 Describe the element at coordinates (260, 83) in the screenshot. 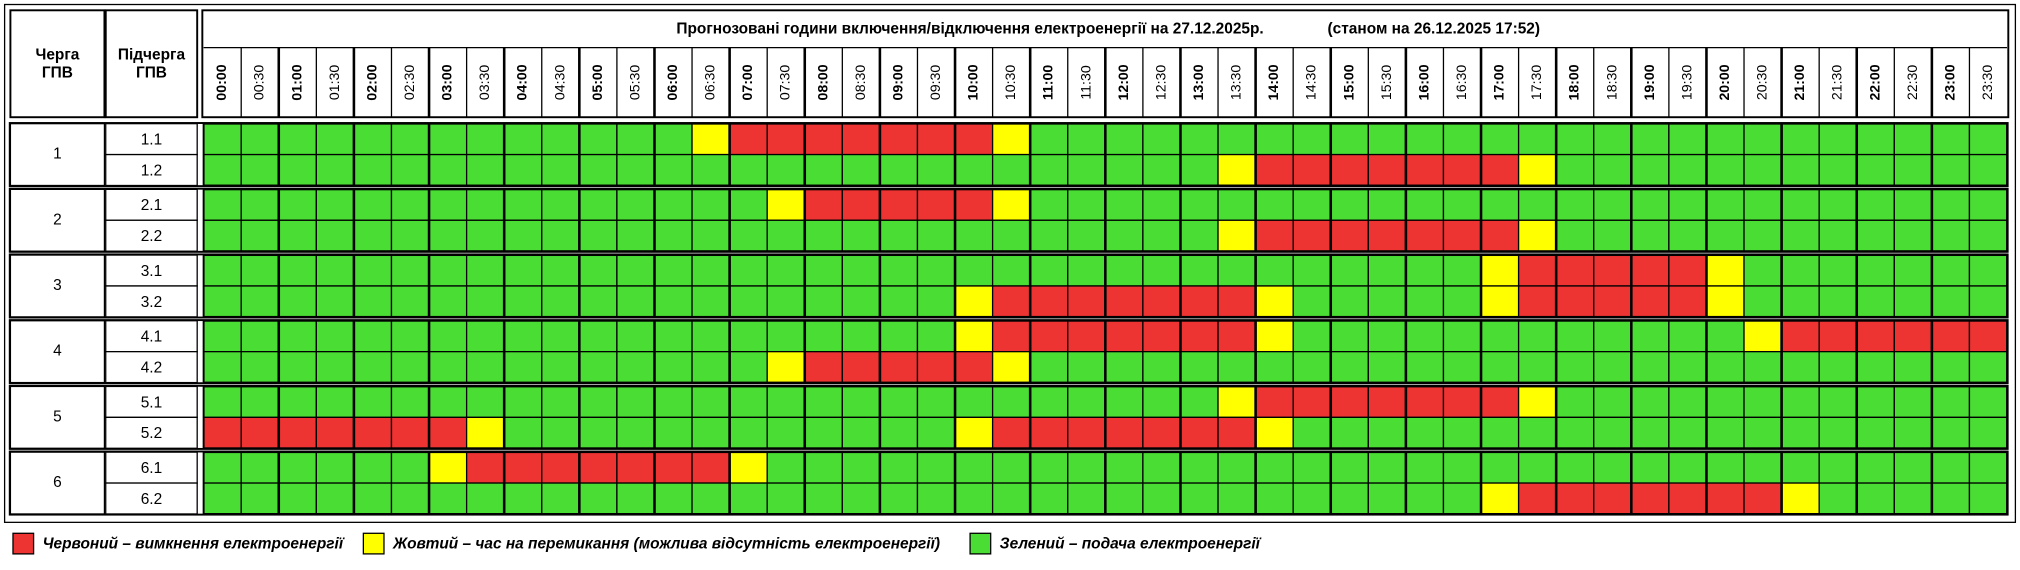

I see `time-label: 00:30` at that location.